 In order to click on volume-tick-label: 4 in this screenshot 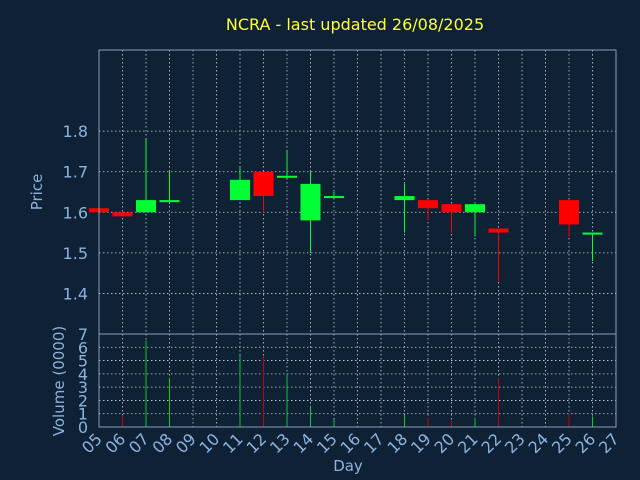, I will do `click(83, 374)`.